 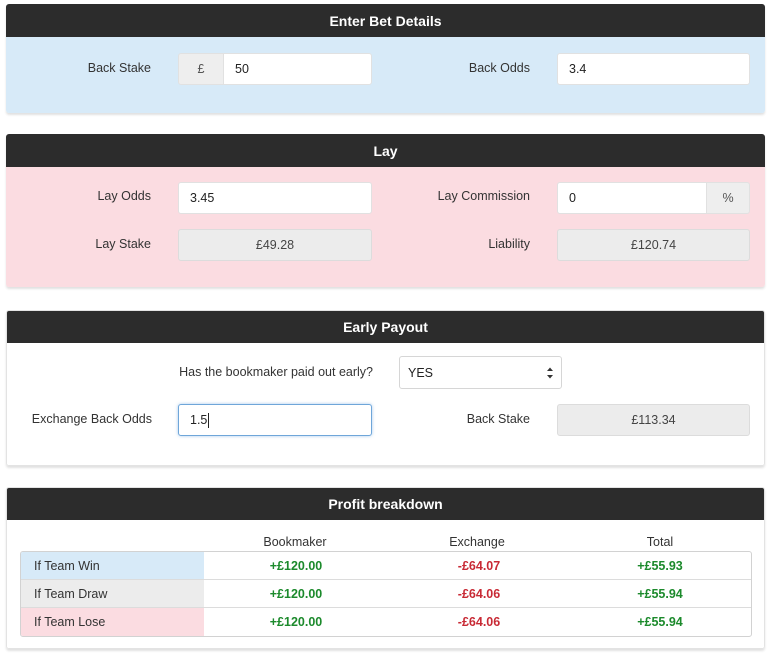 What do you see at coordinates (296, 622) in the screenshot?
I see `lose-bookmaker: +£120.00` at bounding box center [296, 622].